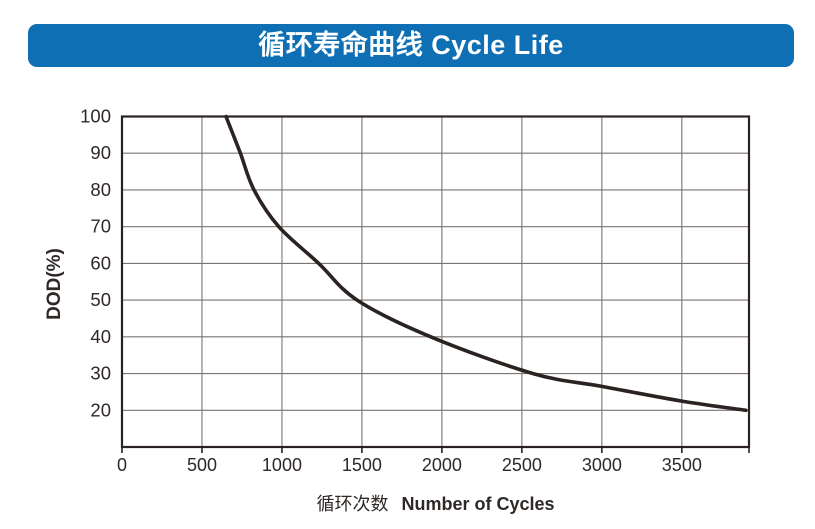  Describe the element at coordinates (282, 465) in the screenshot. I see `x-tick-label: 1000` at that location.